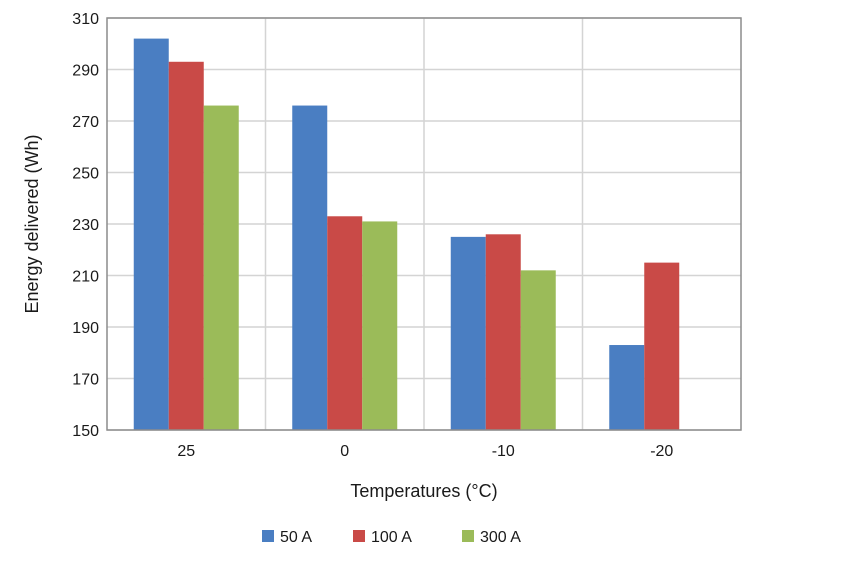  What do you see at coordinates (85, 174) in the screenshot?
I see `y-tick-label: 250` at bounding box center [85, 174].